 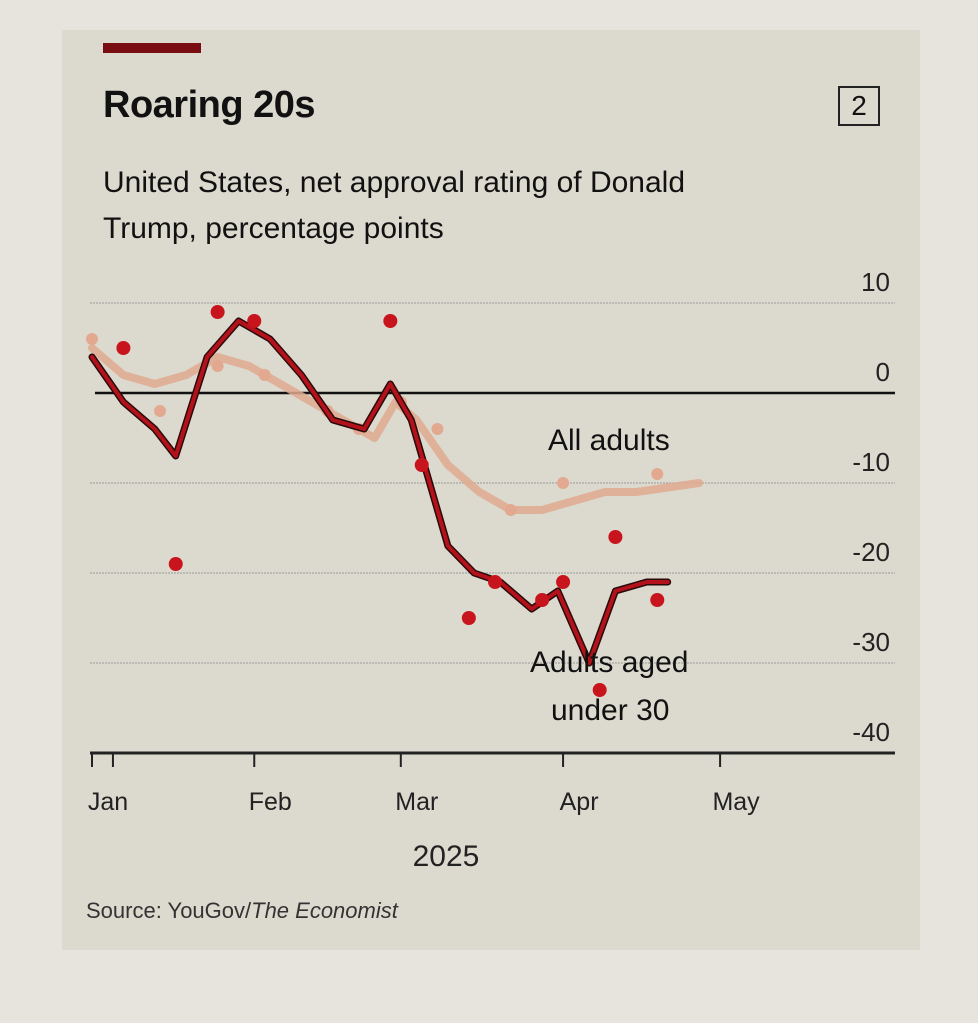 What do you see at coordinates (871, 642) in the screenshot?
I see `y-tick-label: -30` at bounding box center [871, 642].